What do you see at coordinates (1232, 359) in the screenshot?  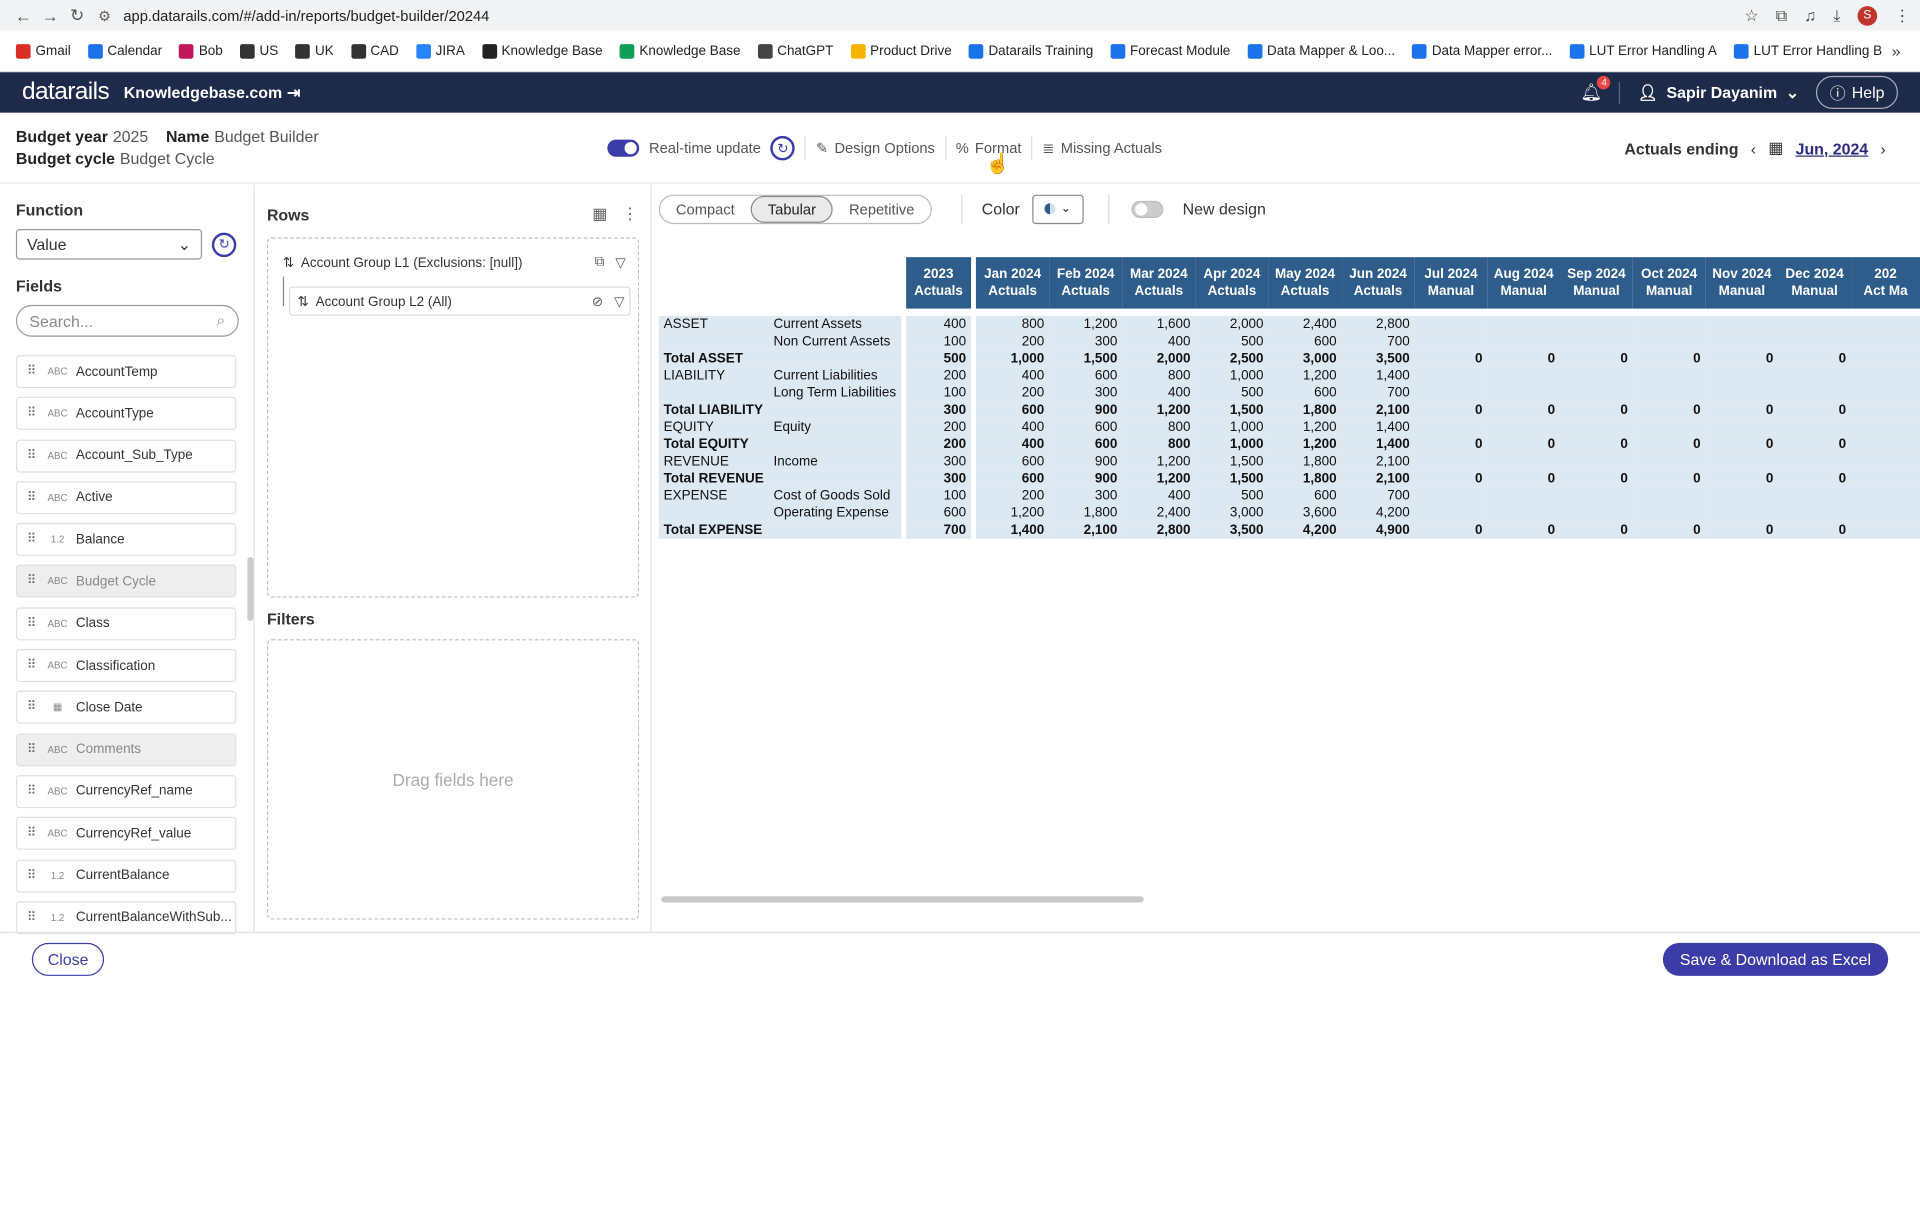 I see `table-cell: 2,500` at bounding box center [1232, 359].